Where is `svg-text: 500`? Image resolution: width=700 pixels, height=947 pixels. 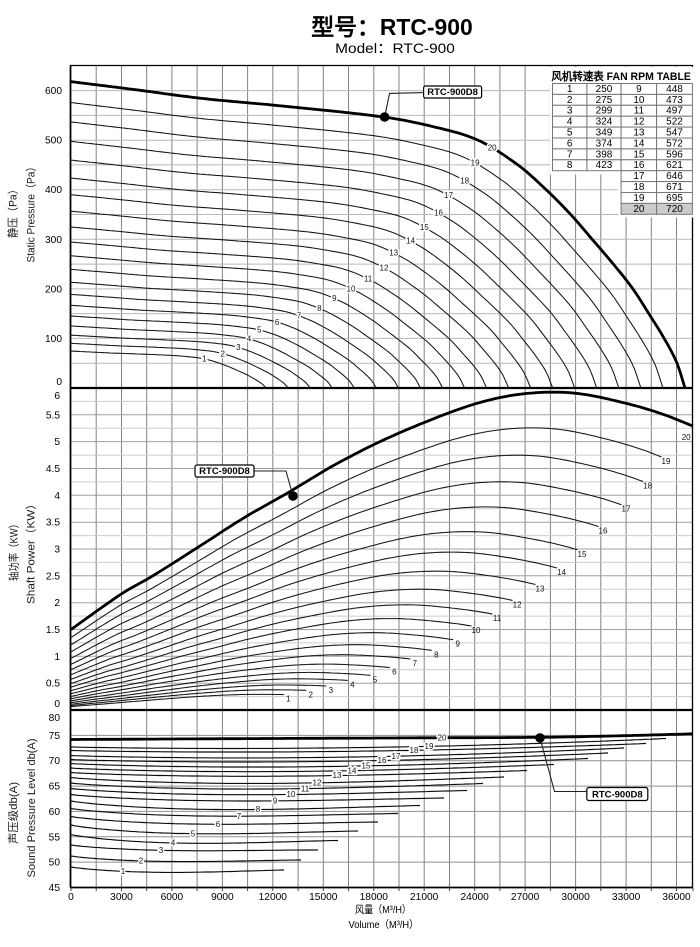
svg-text: 500 is located at coordinates (53, 141).